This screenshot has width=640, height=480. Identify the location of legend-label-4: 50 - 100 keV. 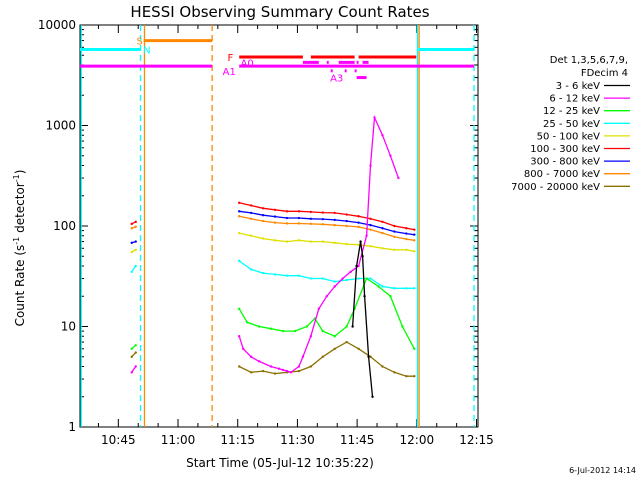
(569, 136).